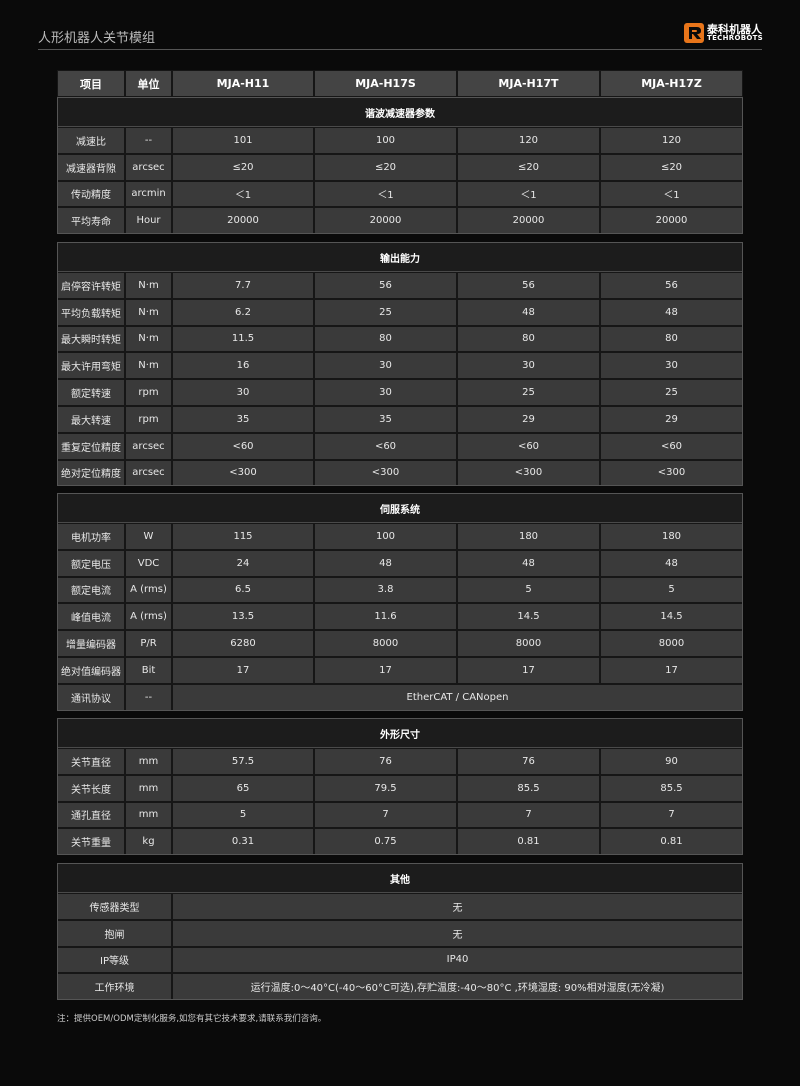 The width and height of the screenshot is (800, 1086). Describe the element at coordinates (91, 670) in the screenshot. I see `table-cell: 绝对值编码器` at that location.